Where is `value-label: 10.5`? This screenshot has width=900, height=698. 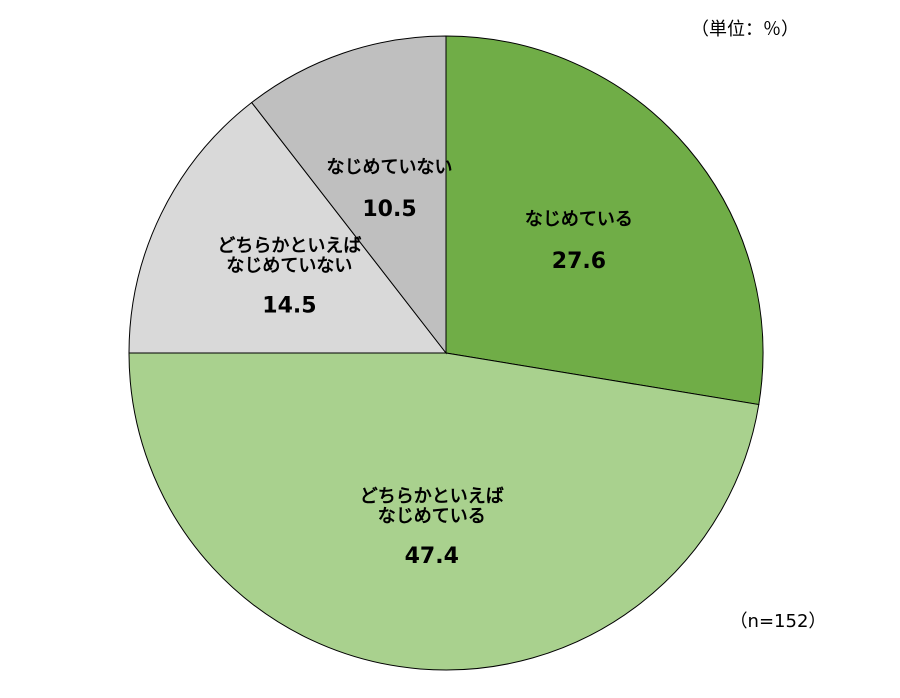 value-label: 10.5 is located at coordinates (389, 209).